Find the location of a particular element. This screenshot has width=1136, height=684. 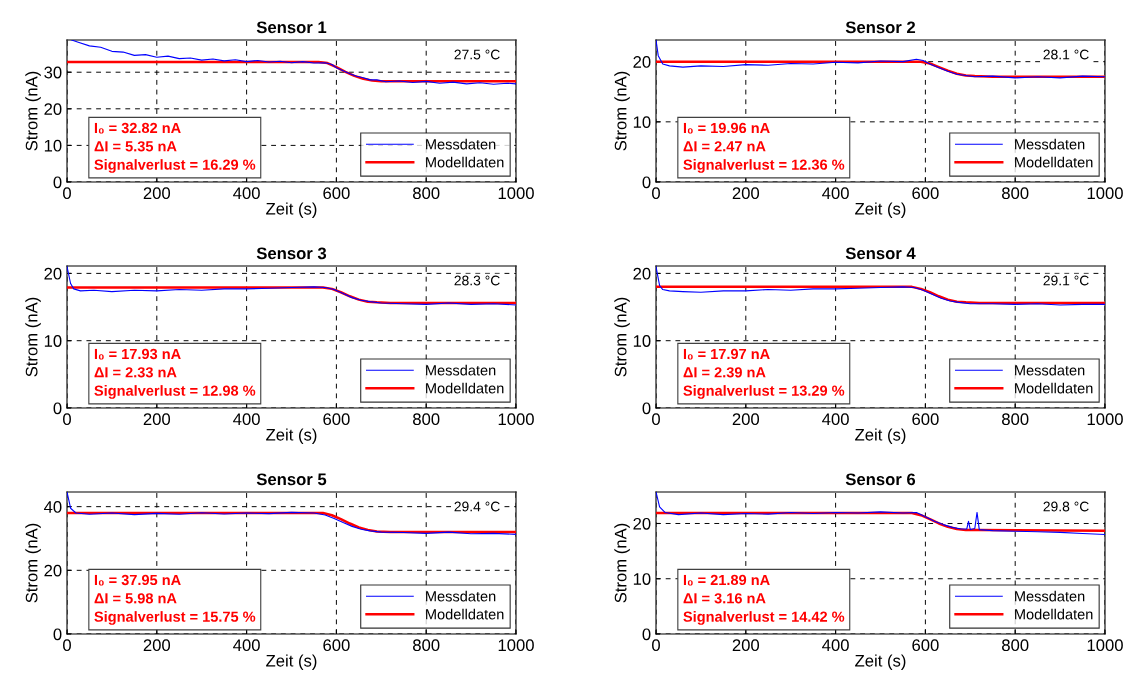

annotation: I₀ = 17.93 nA is located at coordinates (137, 354).